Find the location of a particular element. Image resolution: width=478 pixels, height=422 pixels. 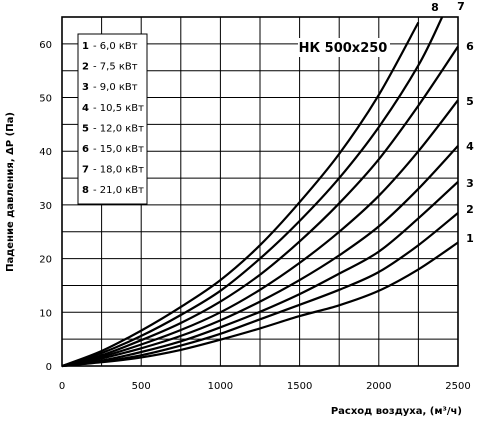

model-label-background is located at coordinates (344, 47).